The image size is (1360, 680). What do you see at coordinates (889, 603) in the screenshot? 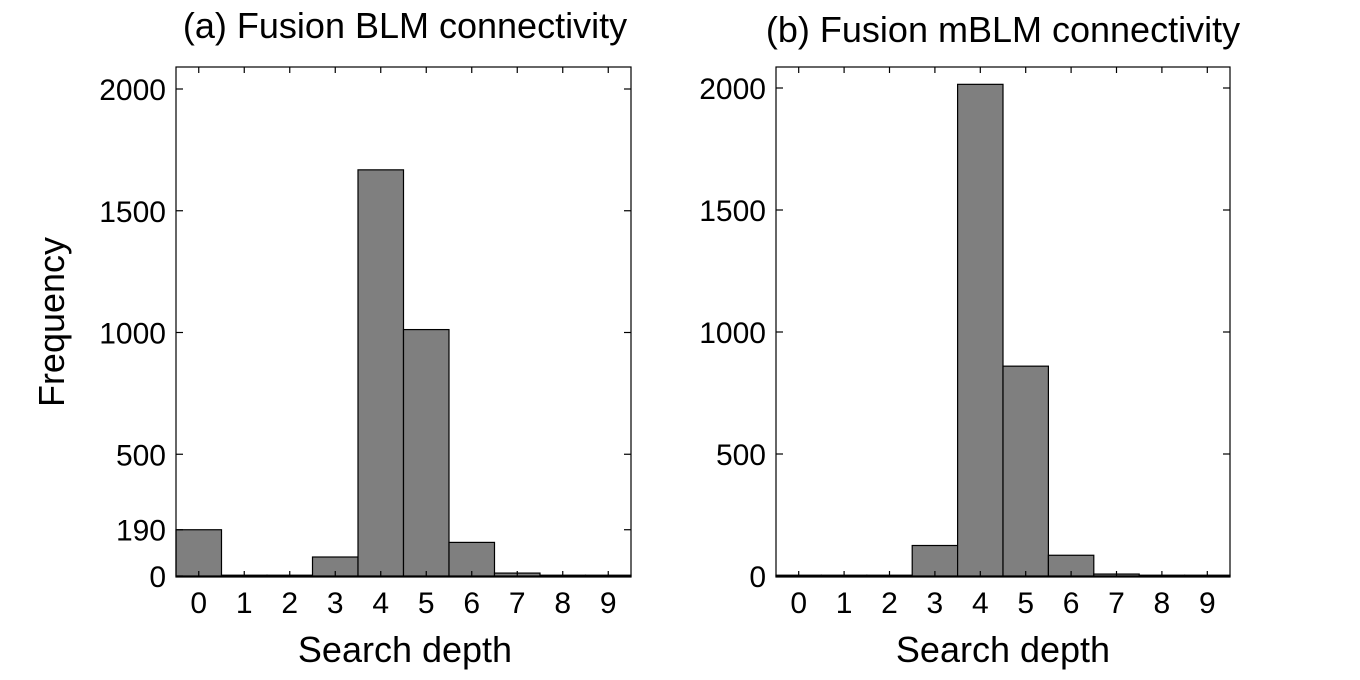
I see `panel-b-x-tick-label: 2` at bounding box center [889, 603].